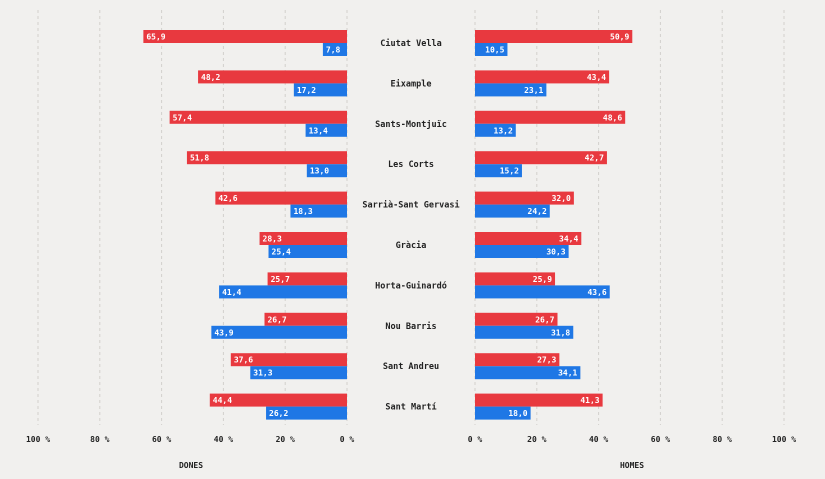 The image size is (825, 479). What do you see at coordinates (320, 90) in the screenshot?
I see `bar-left-blue-eixample` at bounding box center [320, 90].